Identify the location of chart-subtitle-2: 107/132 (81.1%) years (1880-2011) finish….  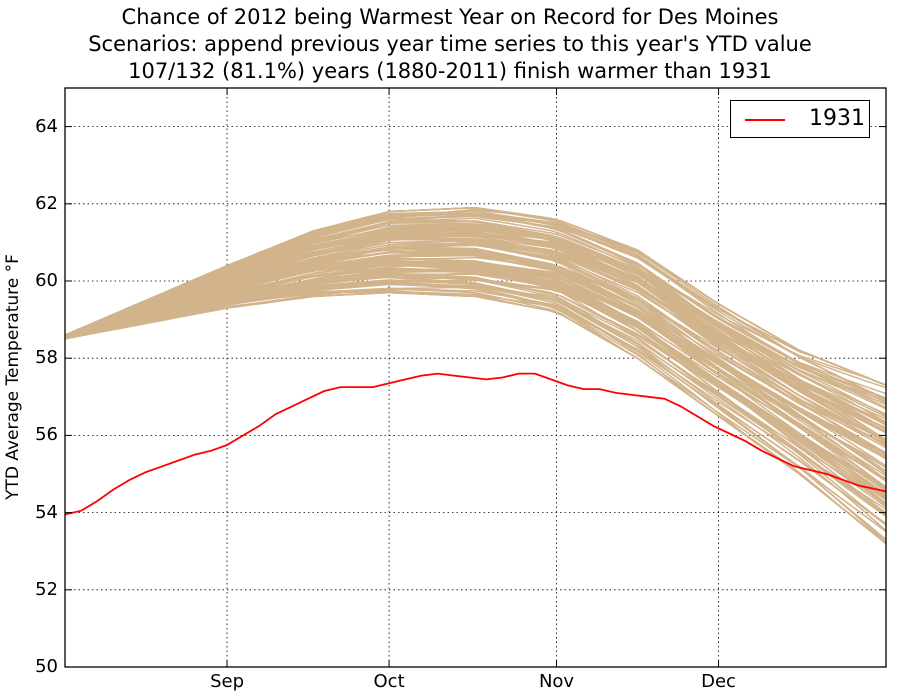
(450, 71).